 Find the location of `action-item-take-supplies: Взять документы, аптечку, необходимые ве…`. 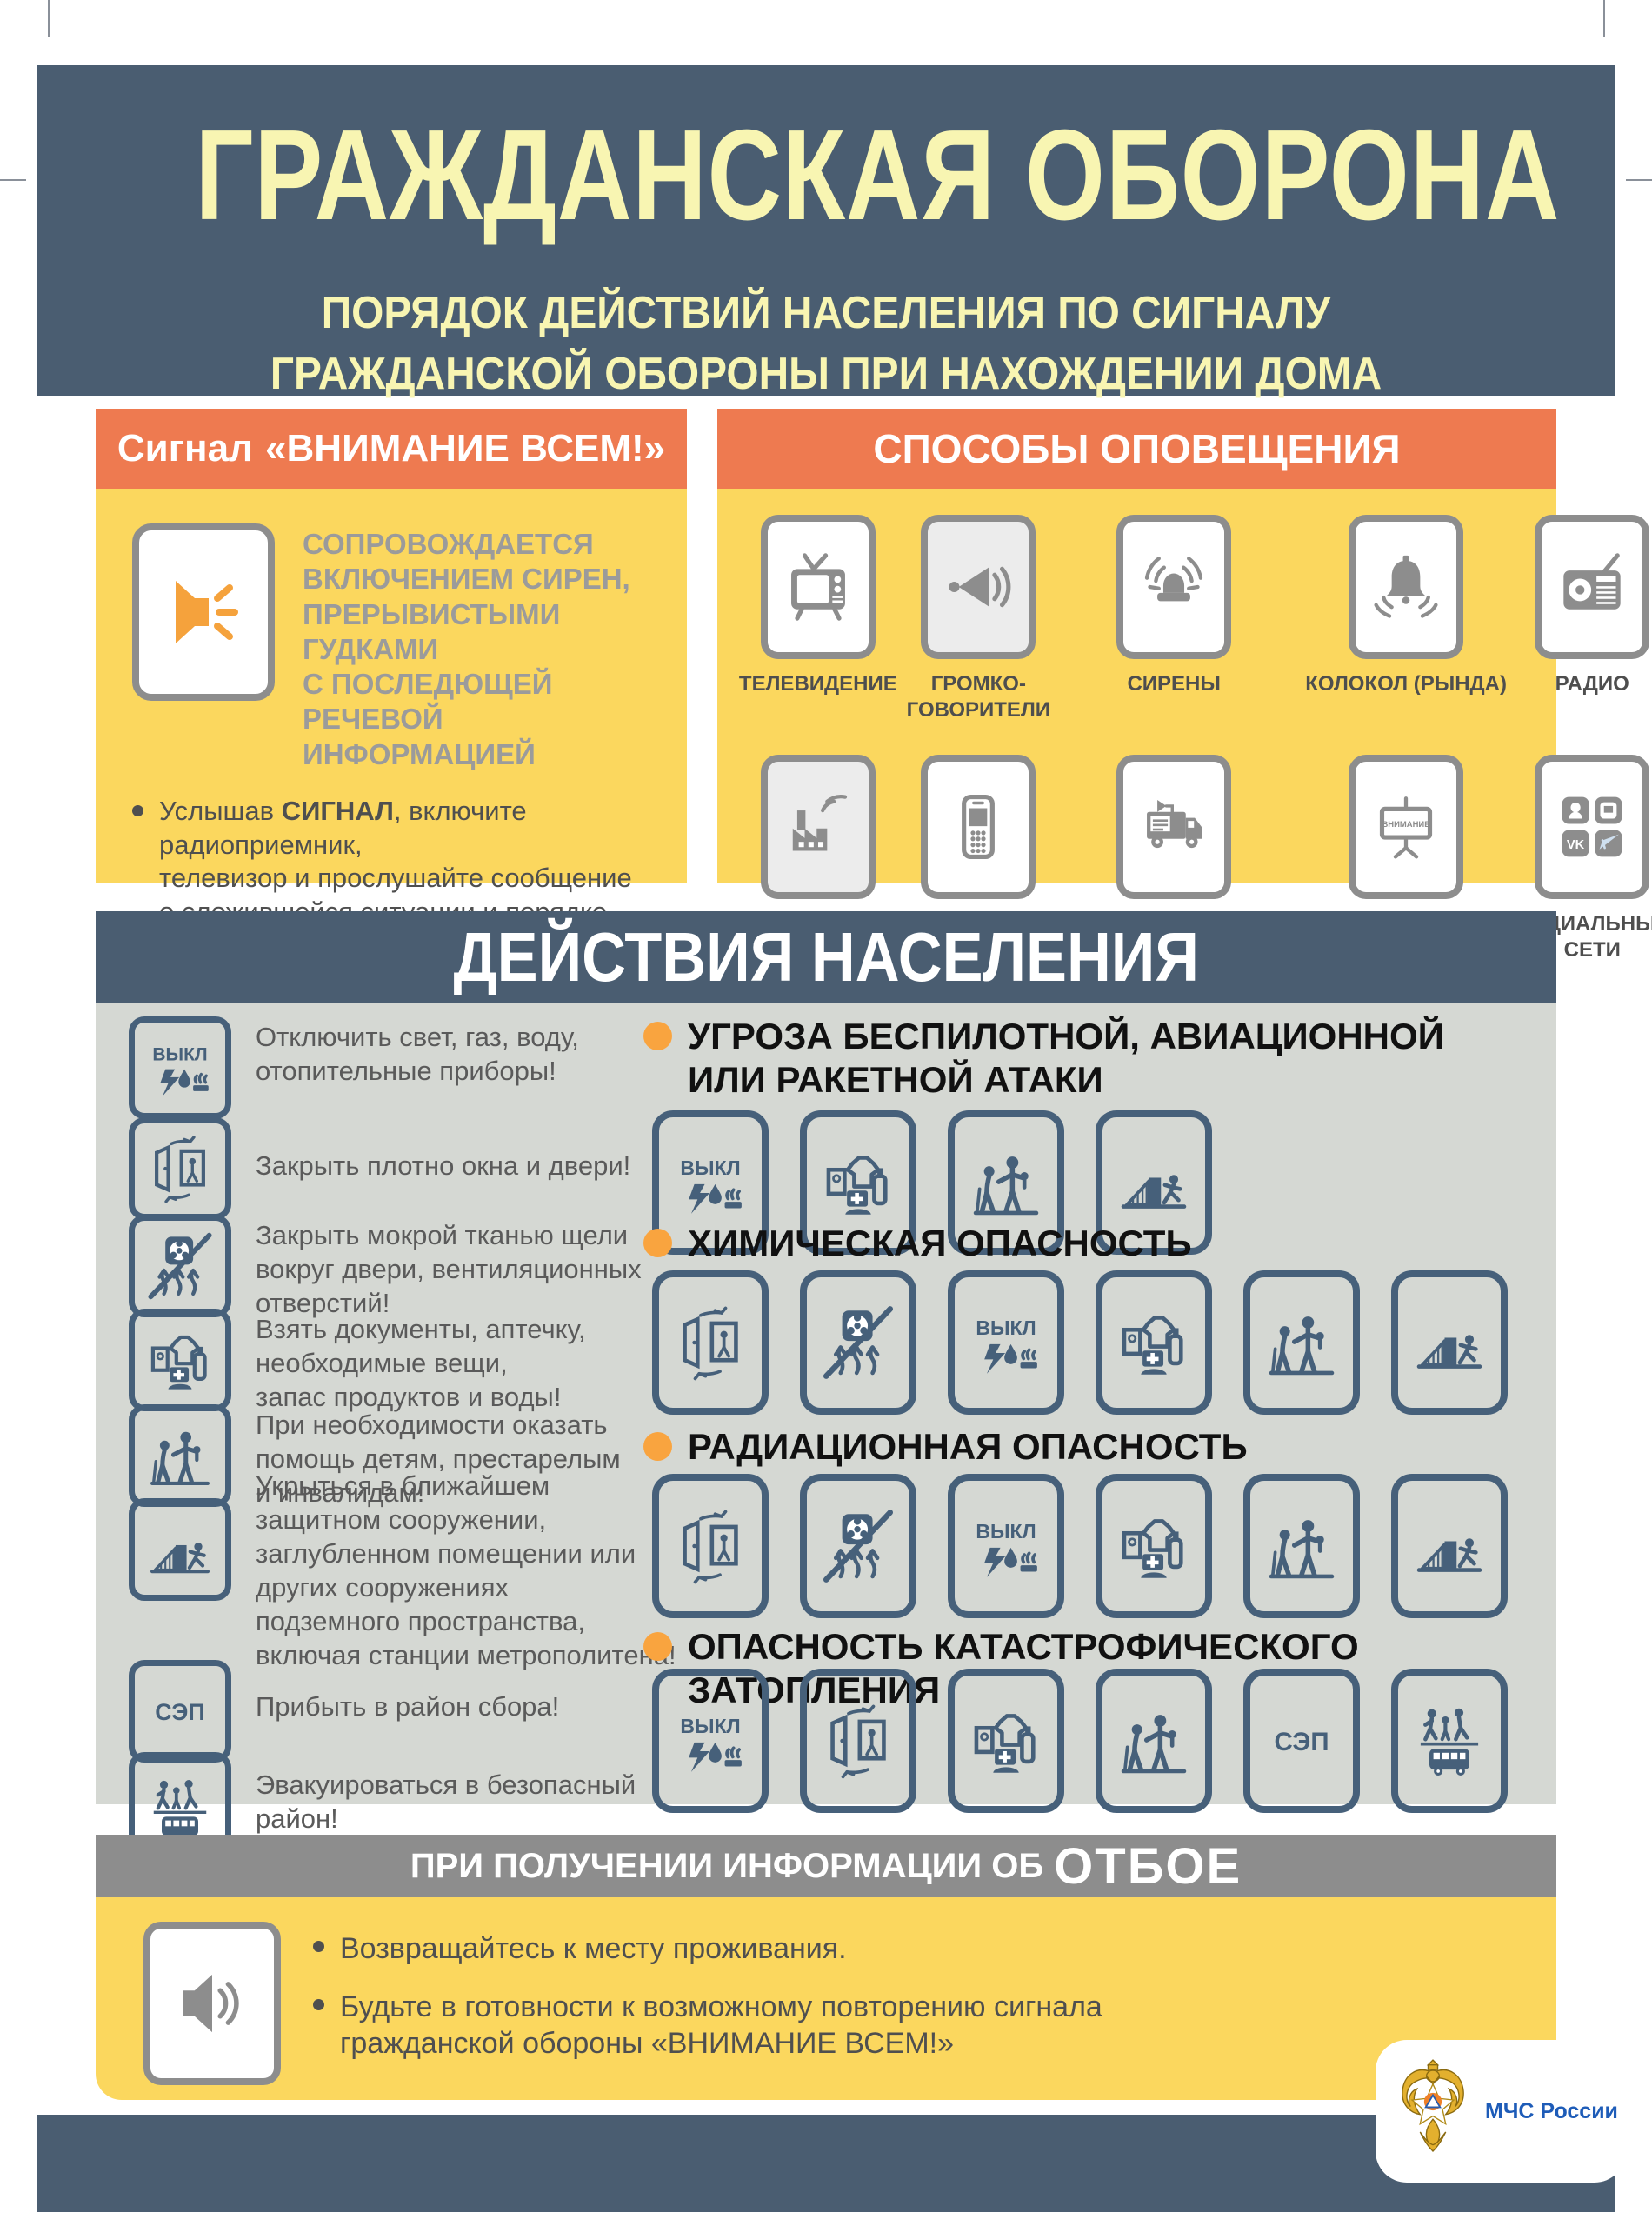

action-item-take-supplies: Взять документы, аптечку, необходимые ве… is located at coordinates (357, 1361).